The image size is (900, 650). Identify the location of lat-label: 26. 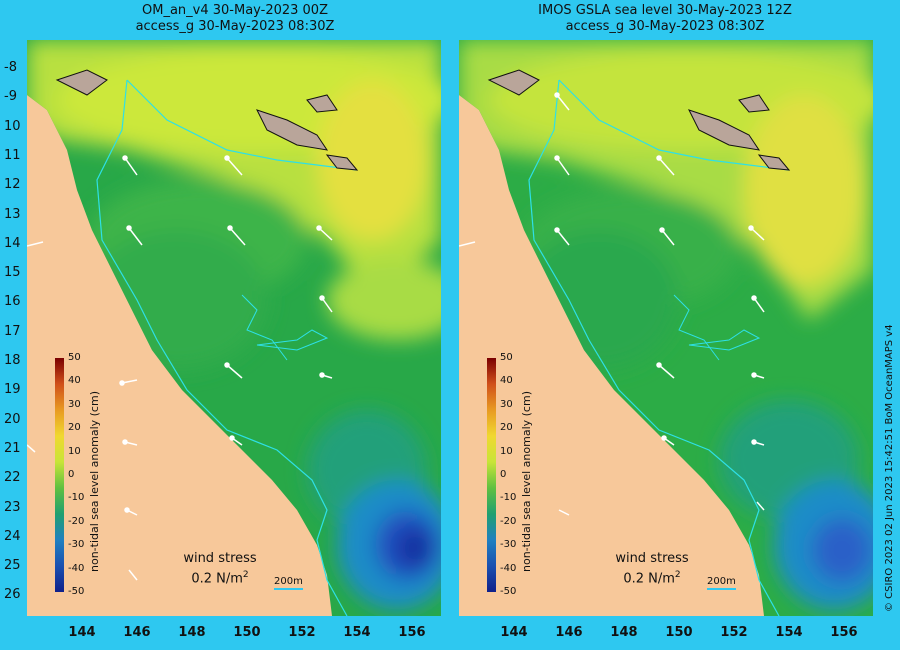
(12, 595).